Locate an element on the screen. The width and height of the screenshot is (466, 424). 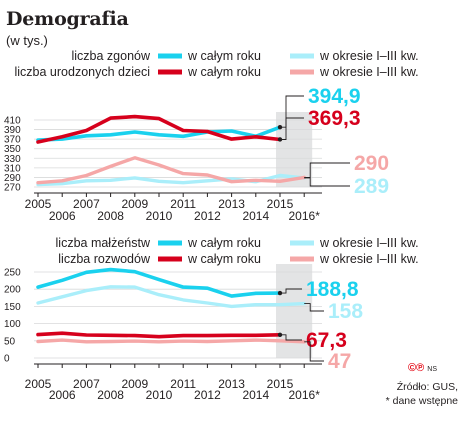
y-tick-label: 200 is located at coordinates (12, 290).